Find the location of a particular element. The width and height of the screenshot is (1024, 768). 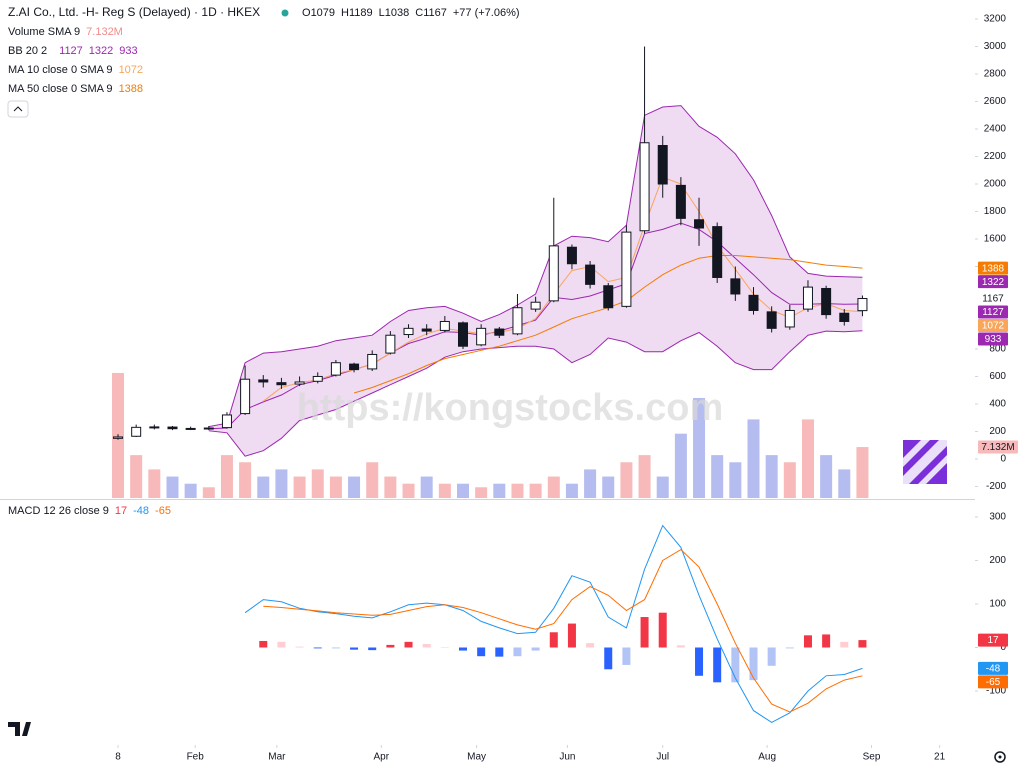

y-tick-label: 2800 is located at coordinates (995, 74).